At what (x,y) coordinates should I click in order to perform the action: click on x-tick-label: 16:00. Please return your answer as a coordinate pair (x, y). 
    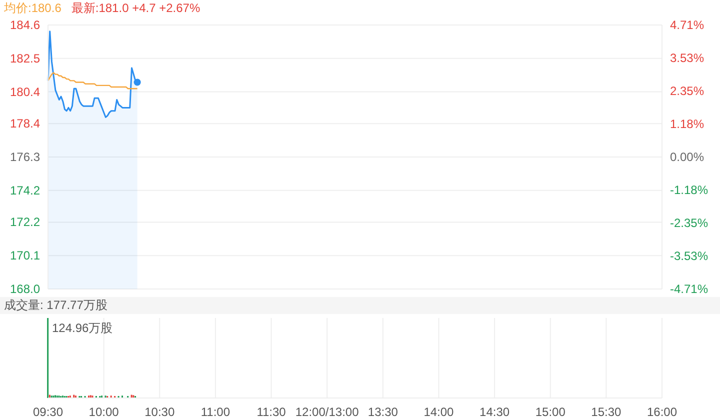
    Looking at the image, I should click on (662, 411).